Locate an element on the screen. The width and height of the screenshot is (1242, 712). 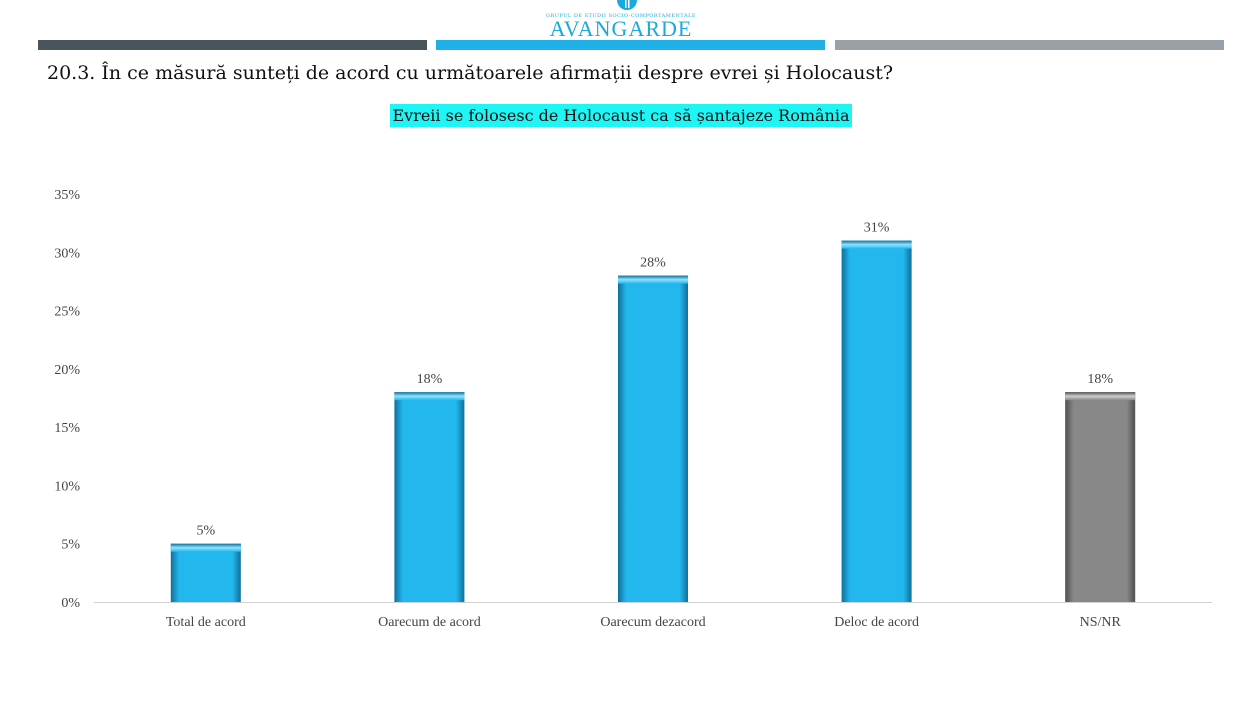
header-band-dark is located at coordinates (232, 45).